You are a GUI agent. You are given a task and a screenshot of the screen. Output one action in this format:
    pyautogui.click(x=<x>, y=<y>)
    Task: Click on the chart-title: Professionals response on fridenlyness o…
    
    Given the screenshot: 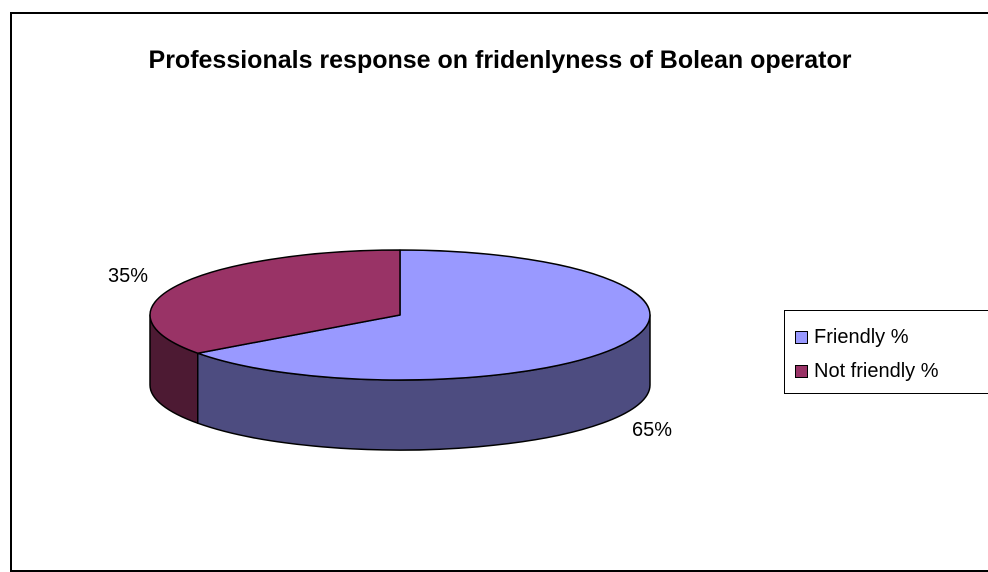 What is the action you would take?
    pyautogui.click(x=500, y=60)
    